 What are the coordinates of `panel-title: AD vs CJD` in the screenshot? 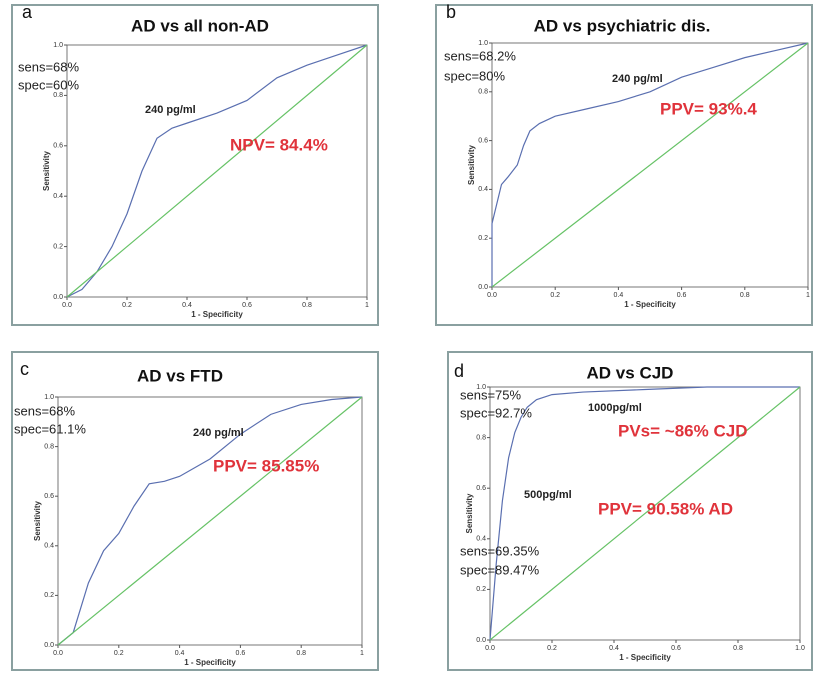 It's located at (630, 372).